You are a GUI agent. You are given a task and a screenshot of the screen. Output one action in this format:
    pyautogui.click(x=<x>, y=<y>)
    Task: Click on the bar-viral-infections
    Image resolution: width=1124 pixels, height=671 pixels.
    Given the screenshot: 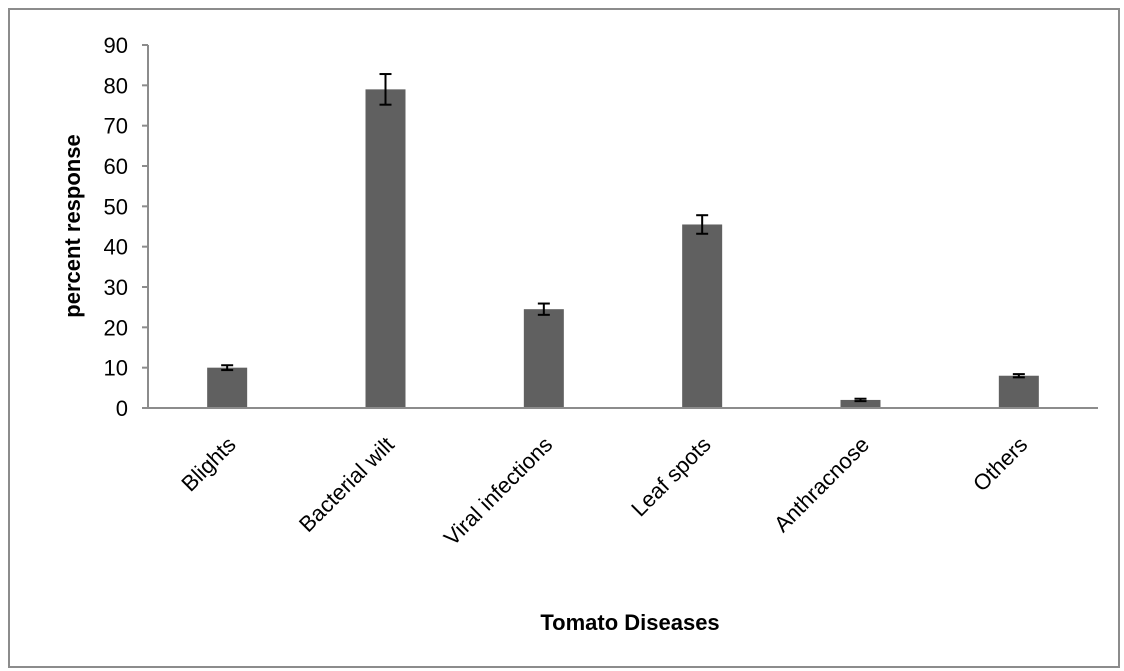 What is the action you would take?
    pyautogui.click(x=543, y=358)
    